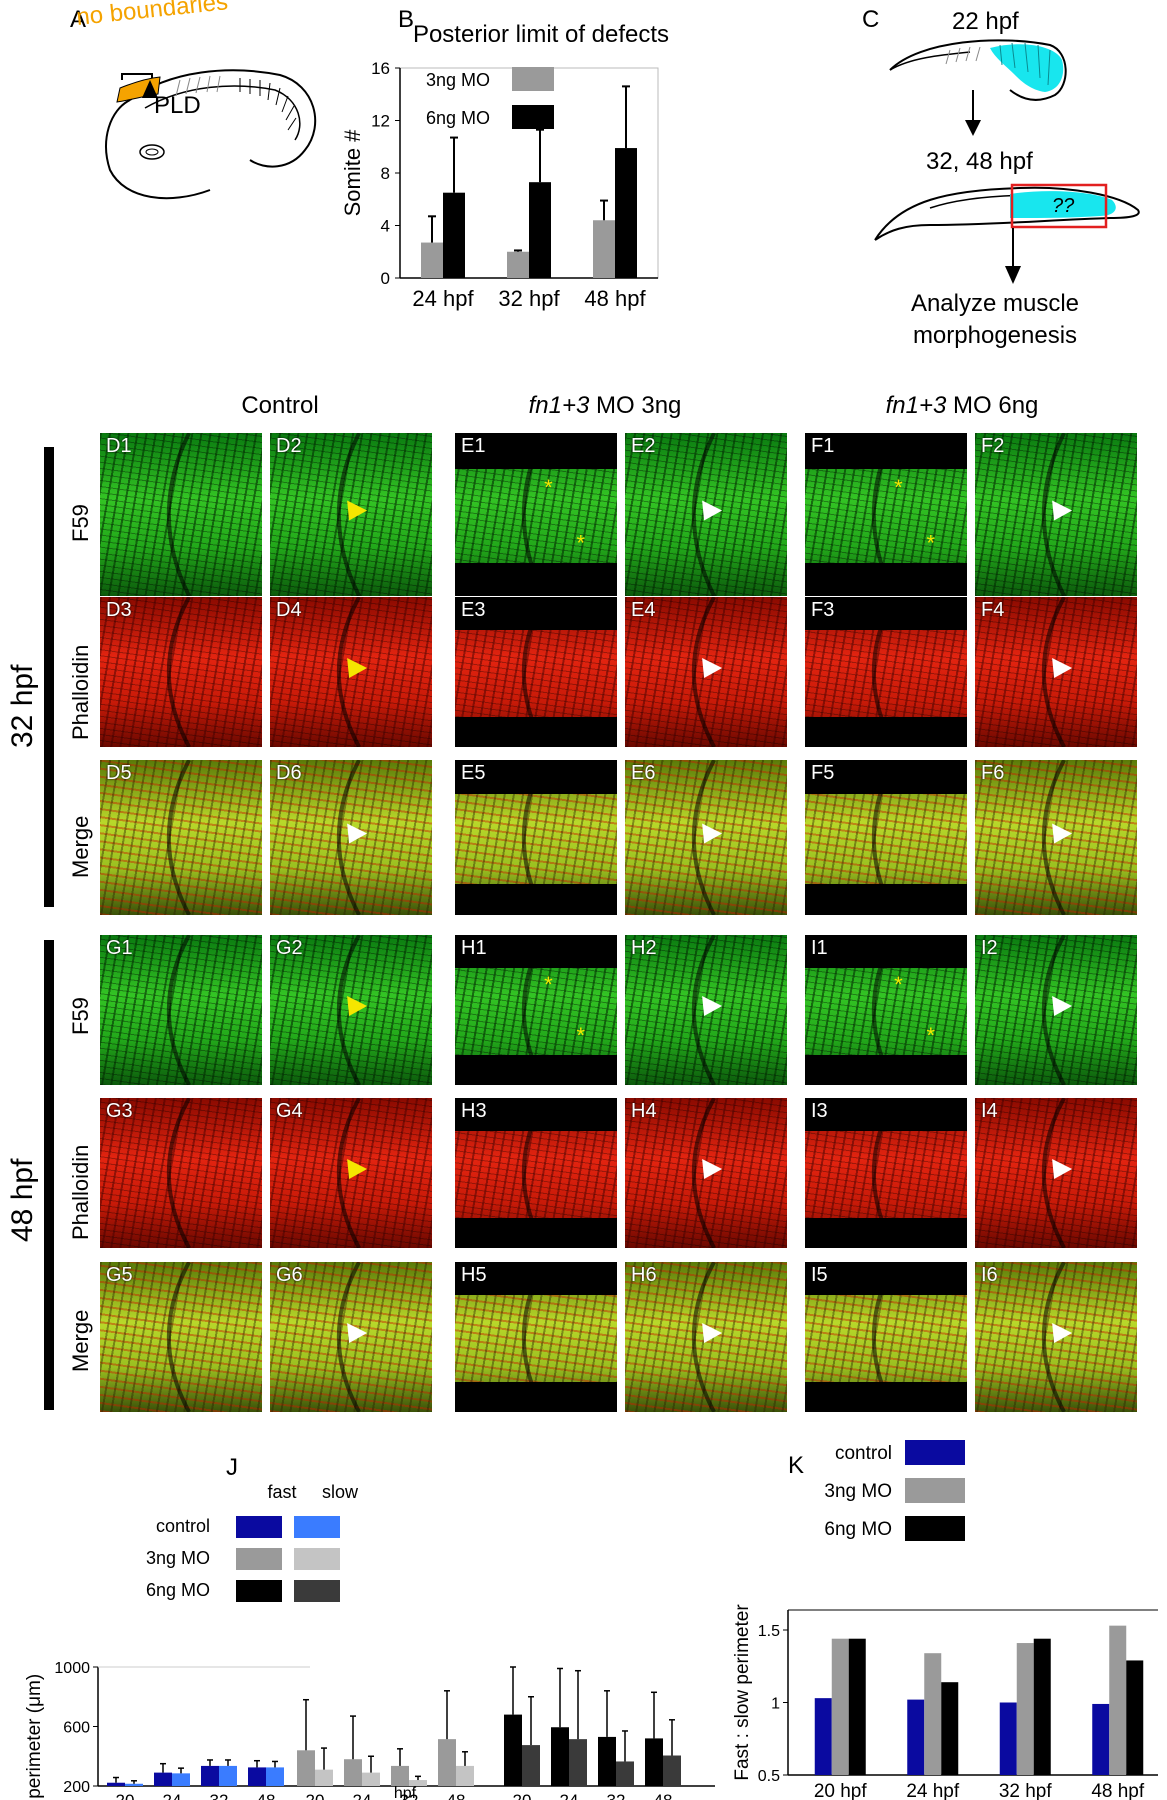 The height and width of the screenshot is (1800, 1167). What do you see at coordinates (119, 1111) in the screenshot?
I see `micrograph-label: G3` at bounding box center [119, 1111].